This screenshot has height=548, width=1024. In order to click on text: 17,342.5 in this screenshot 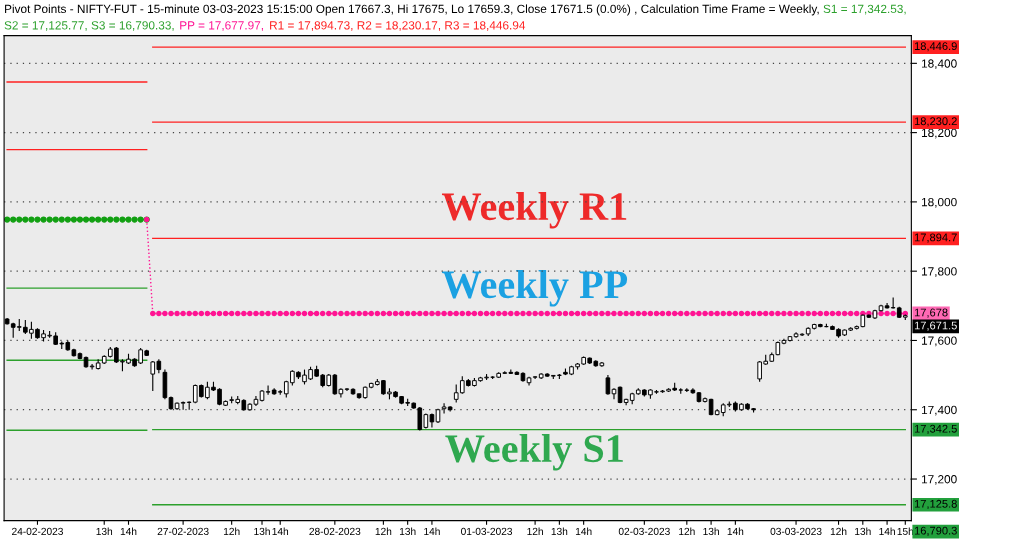, I will do `click(935, 429)`.